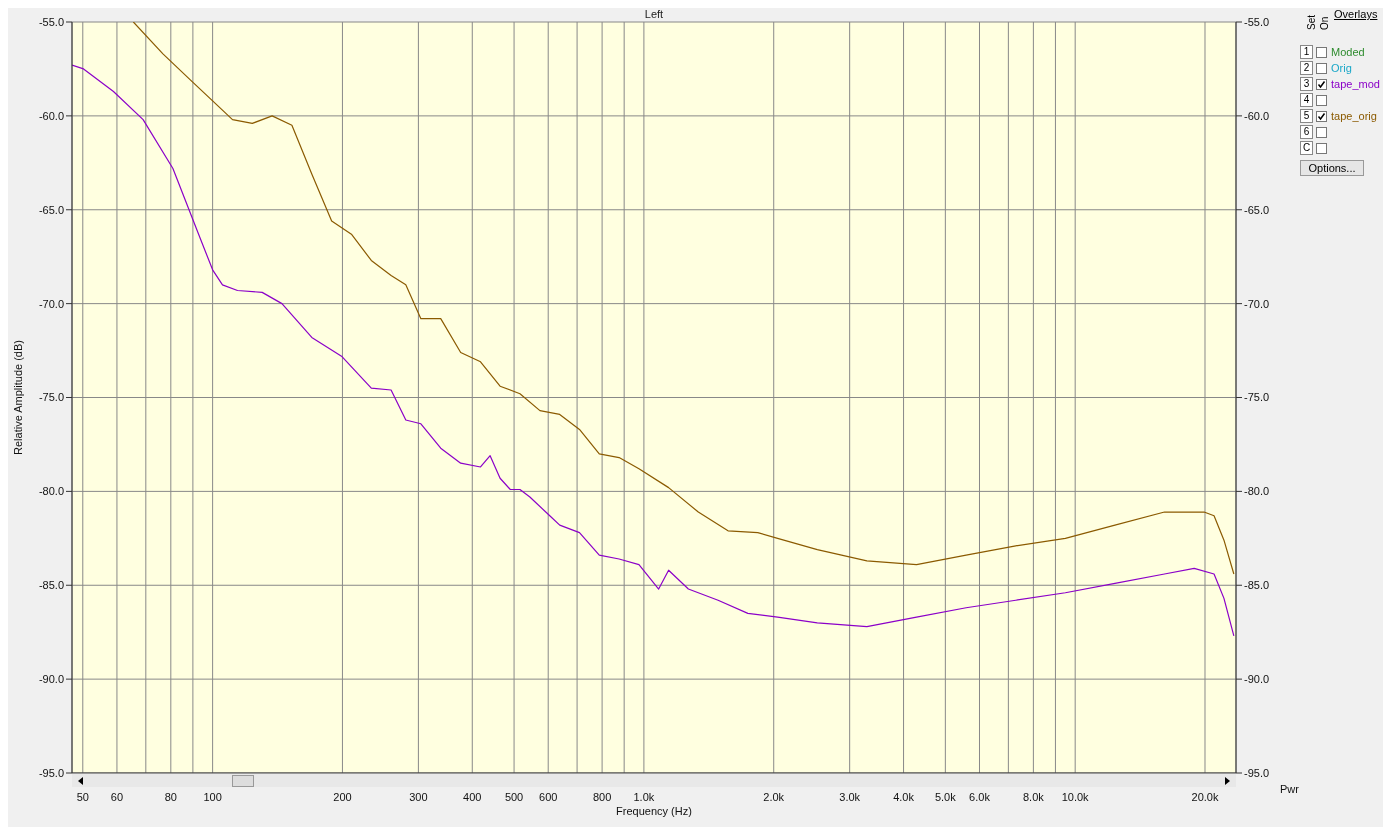 The image size is (1391, 835). What do you see at coordinates (1306, 148) in the screenshot?
I see `text: C` at bounding box center [1306, 148].